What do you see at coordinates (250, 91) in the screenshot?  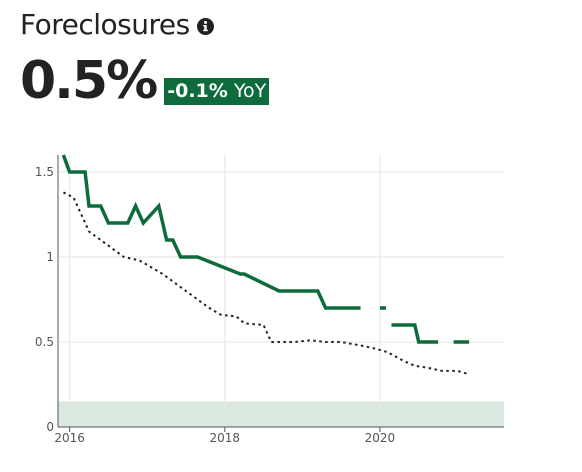 I see `yoy-change-suffix: YoY` at bounding box center [250, 91].